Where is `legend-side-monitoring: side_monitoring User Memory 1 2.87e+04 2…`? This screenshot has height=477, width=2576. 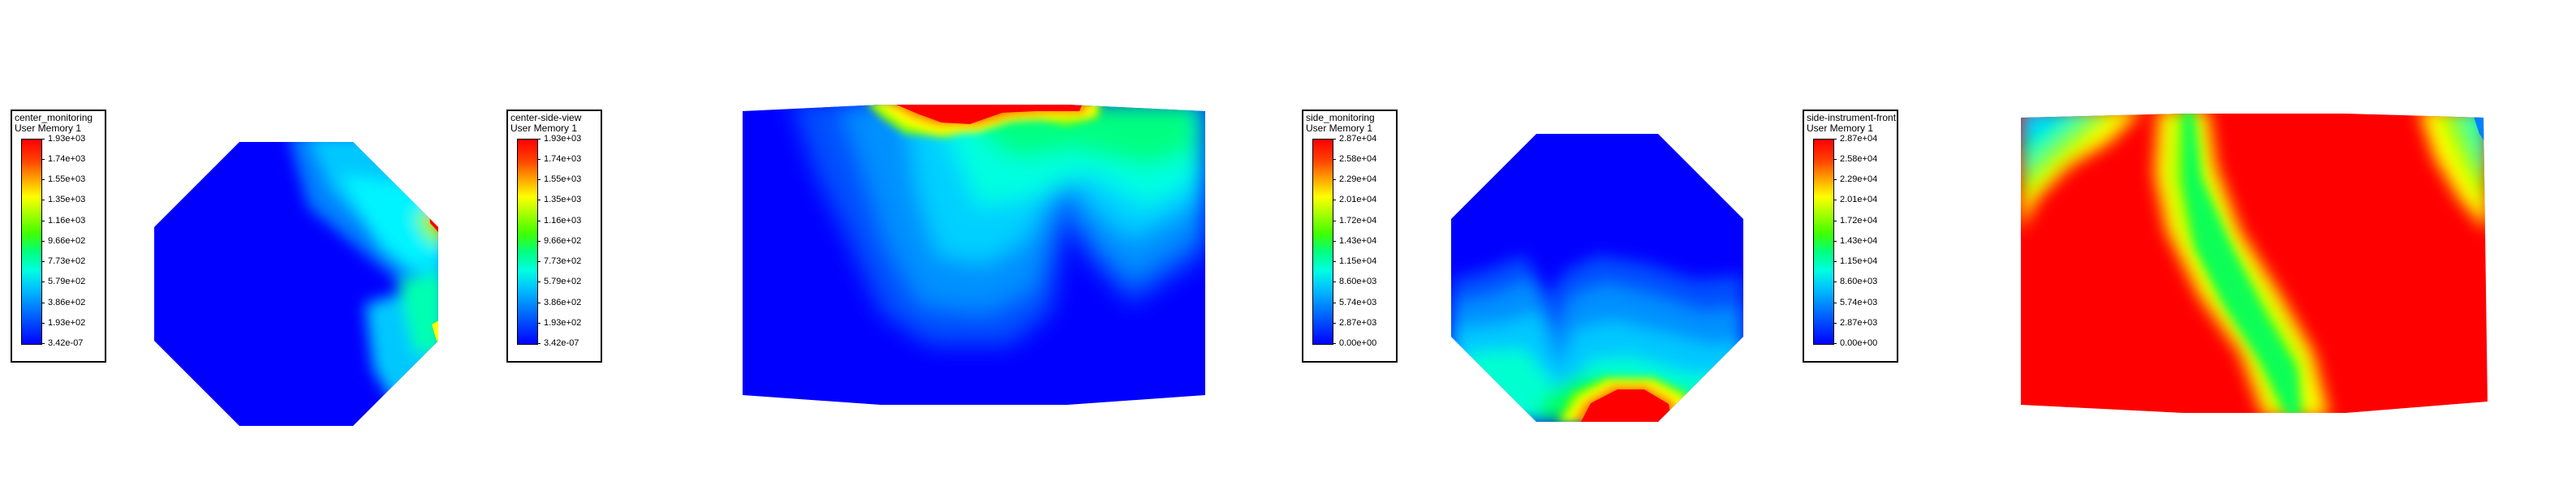
legend-side-monitoring: side_monitoring User Memory 1 2.87e+04 2… is located at coordinates (1350, 236).